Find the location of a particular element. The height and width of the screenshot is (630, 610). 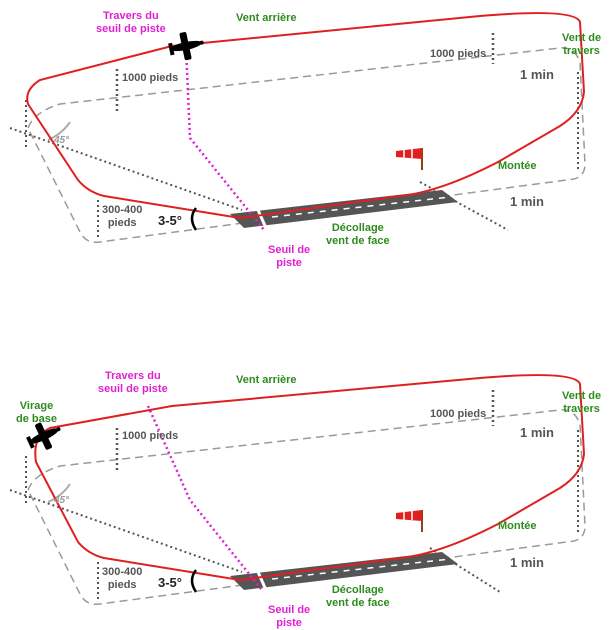

bottom-takeoff-label: Décollage vent de face is located at coordinates (358, 596).